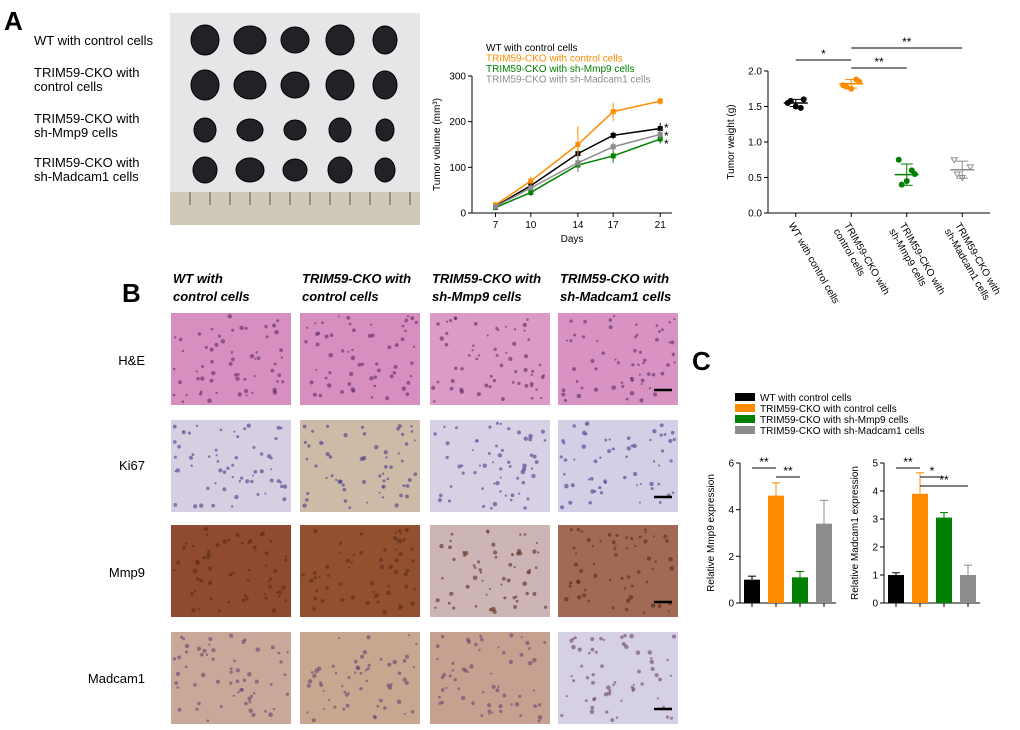 This screenshot has height=730, width=1020. I want to click on y-tick-label: 2, so click(875, 548).